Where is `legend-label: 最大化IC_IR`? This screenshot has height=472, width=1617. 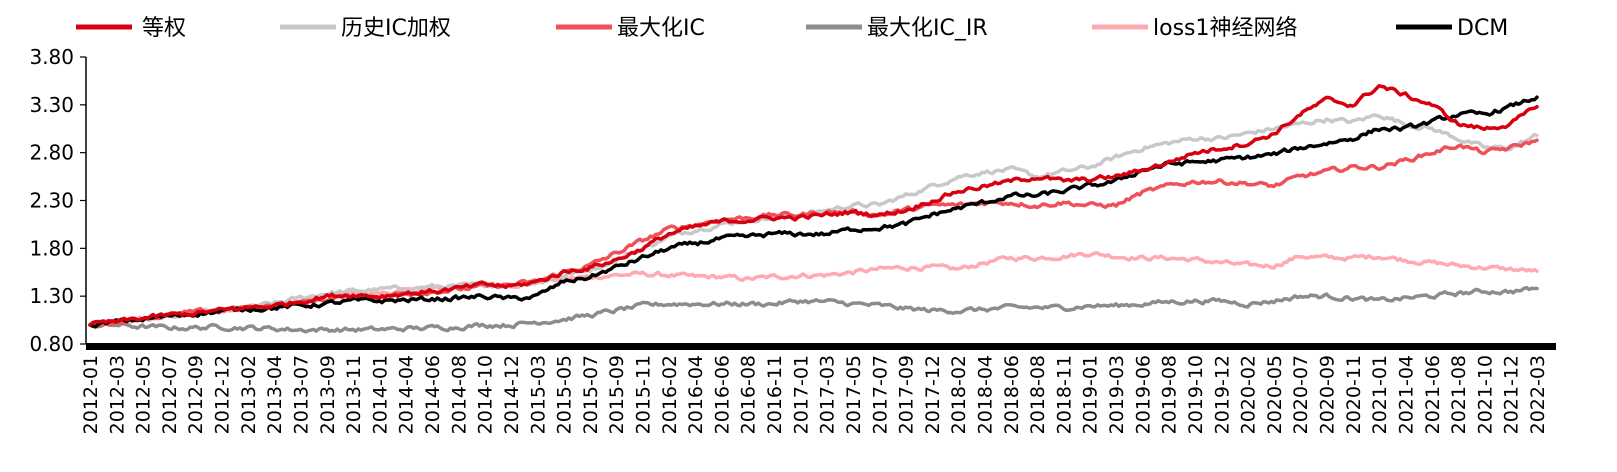 legend-label: 最大化IC_IR is located at coordinates (927, 28).